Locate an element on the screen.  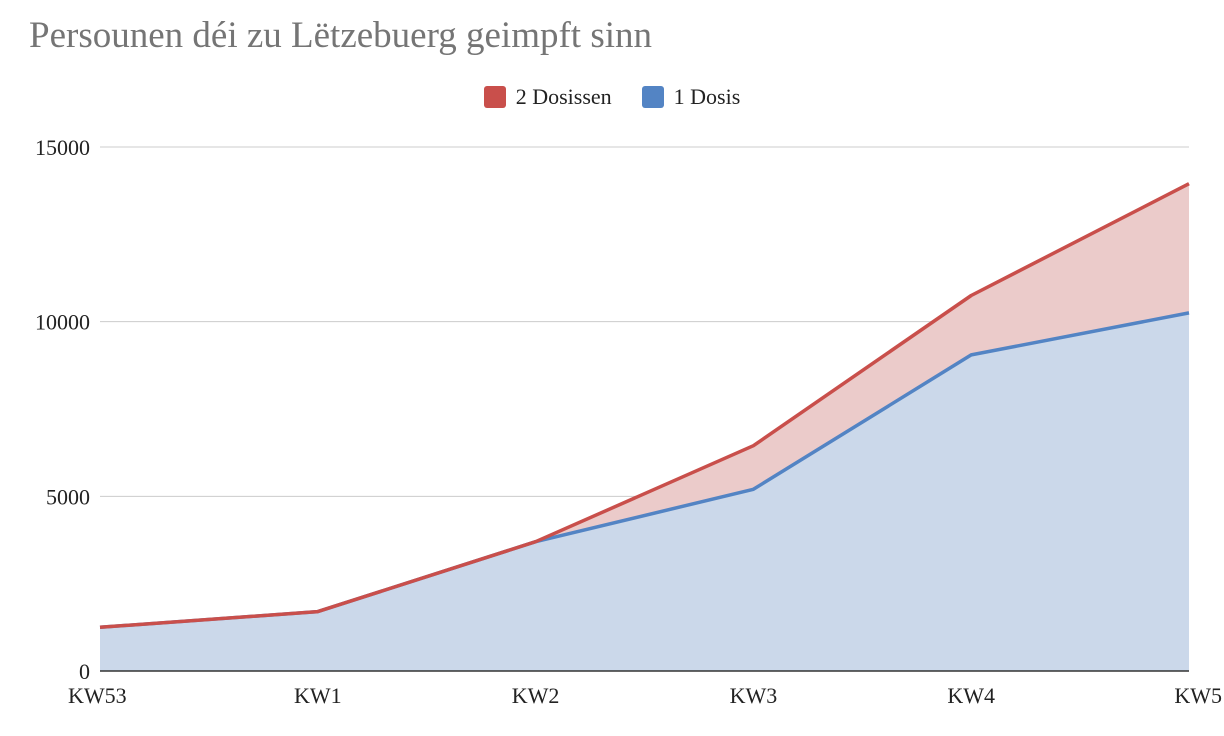
legend: 2 Dosissen 1 Dosis is located at coordinates (612, 97).